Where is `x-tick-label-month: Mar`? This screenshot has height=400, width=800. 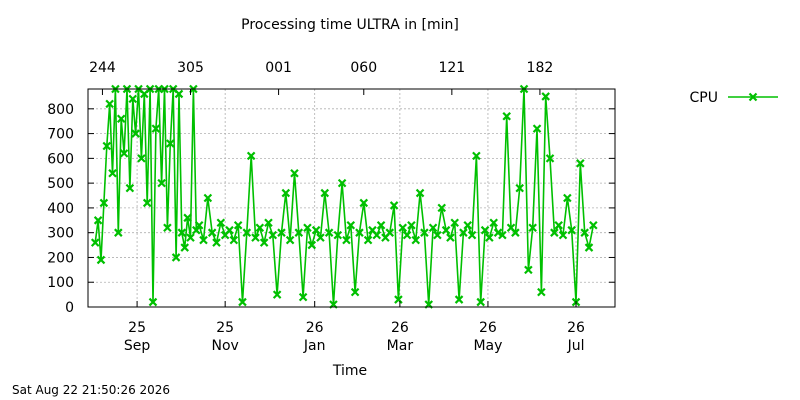
x-tick-label-month: Mar is located at coordinates (400, 346).